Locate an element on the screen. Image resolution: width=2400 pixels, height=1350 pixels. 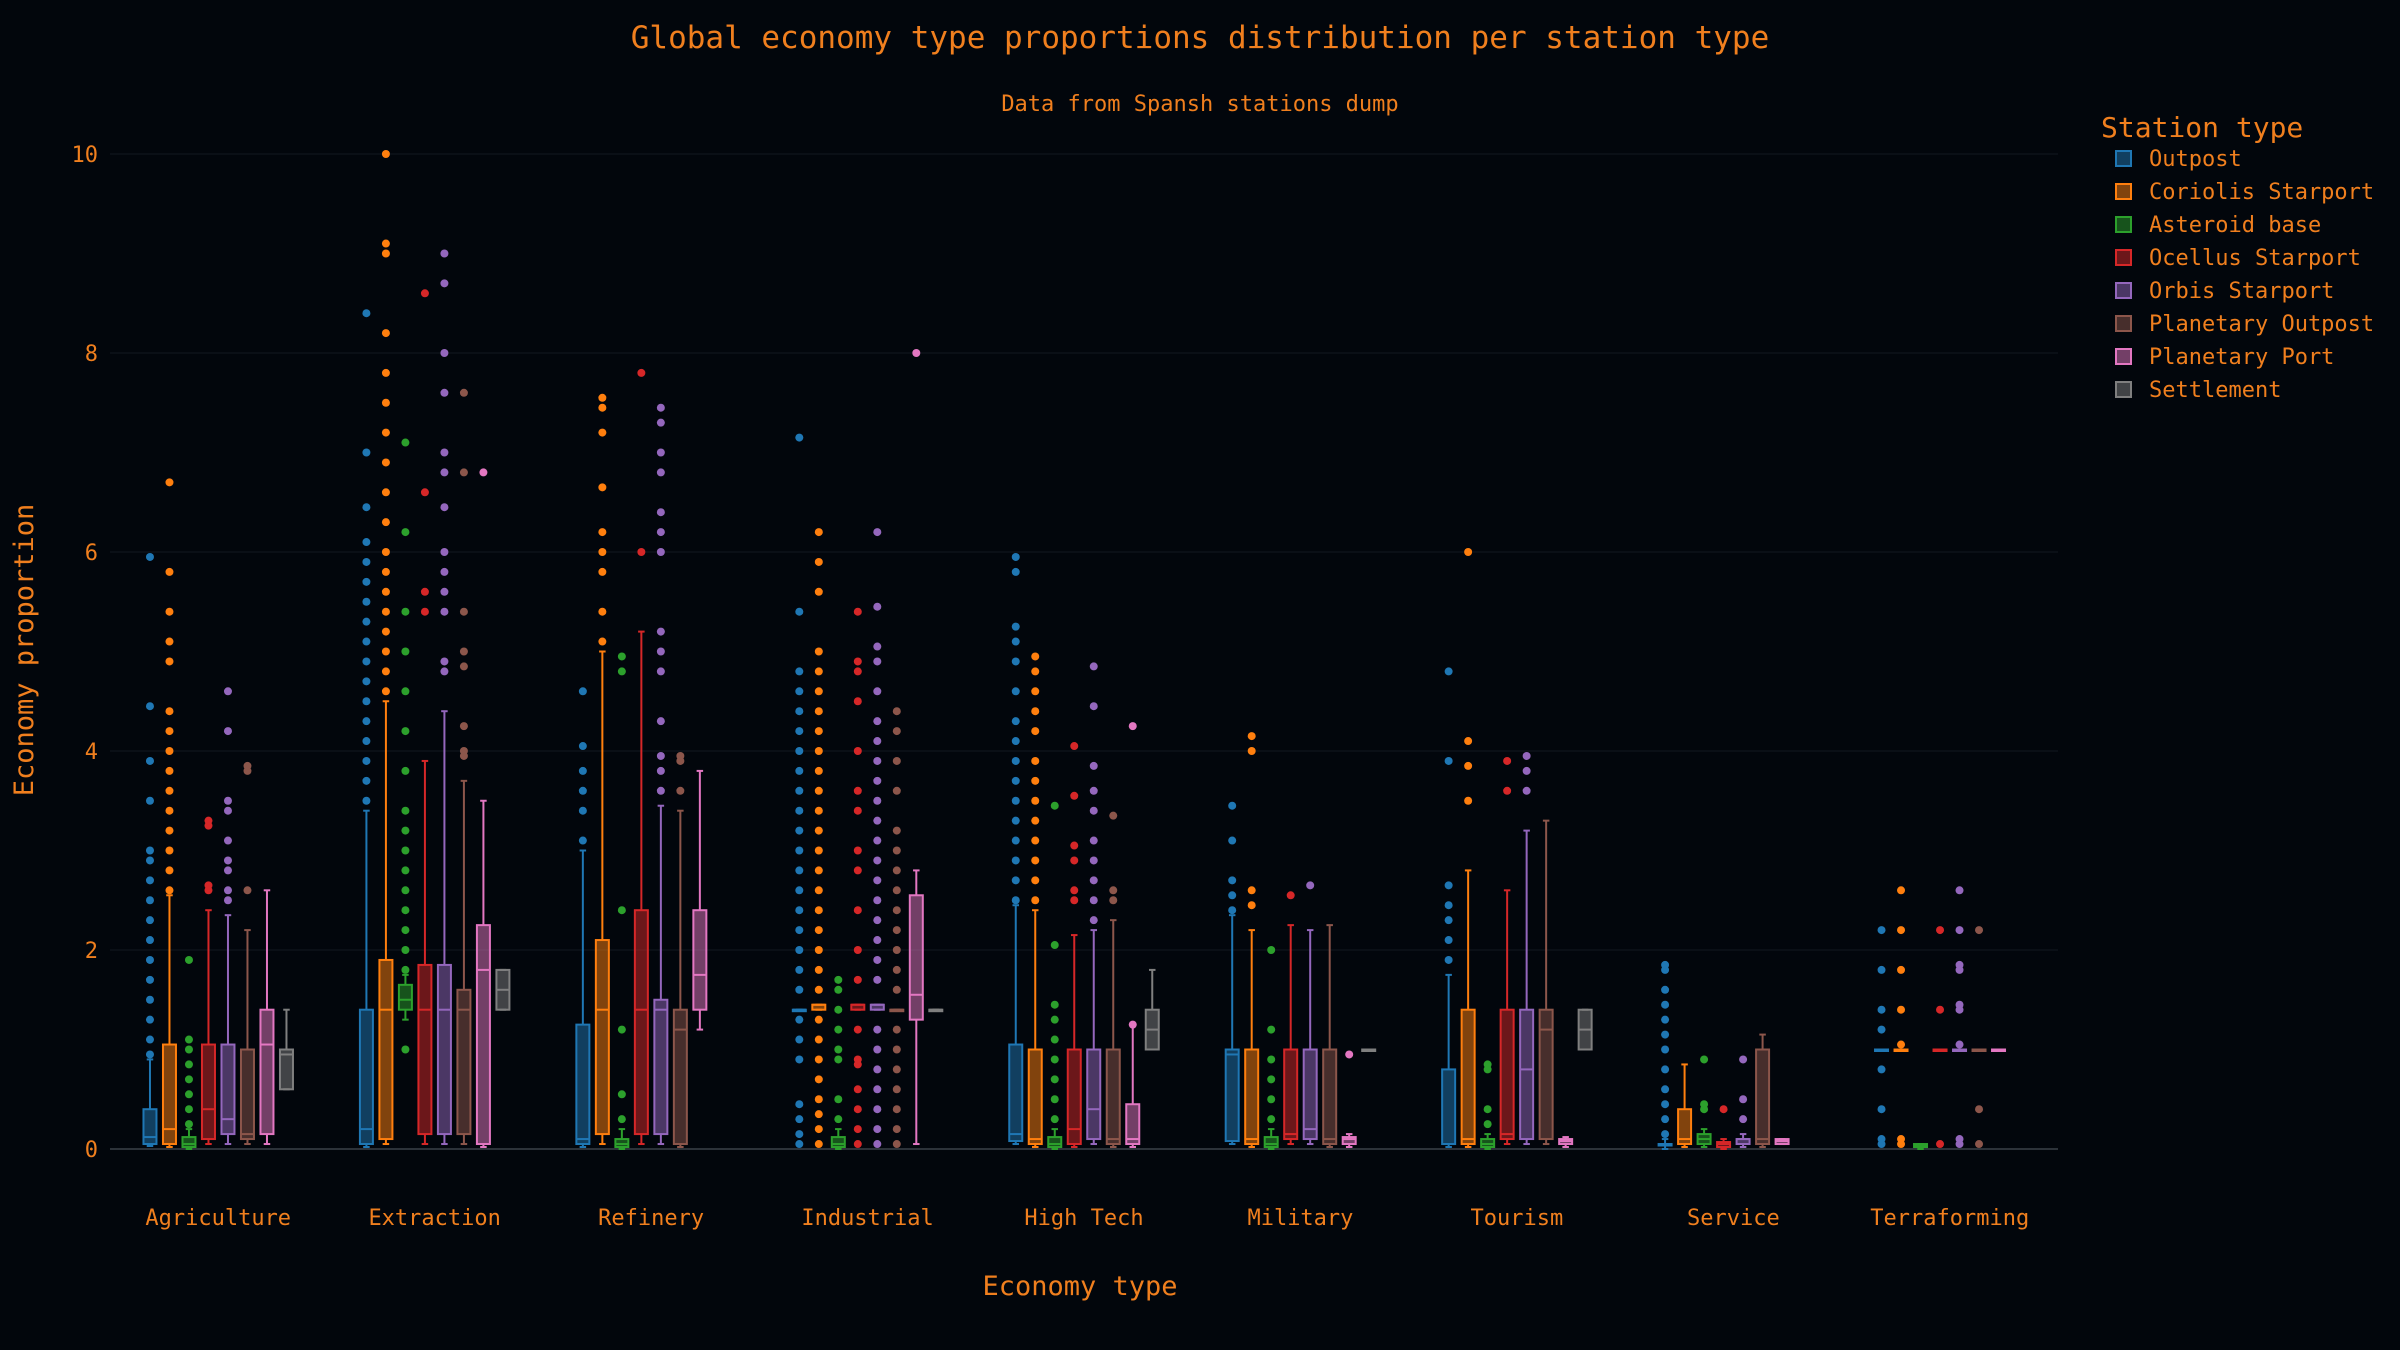
x-tick-label: Terraforming is located at coordinates (1949, 1218).